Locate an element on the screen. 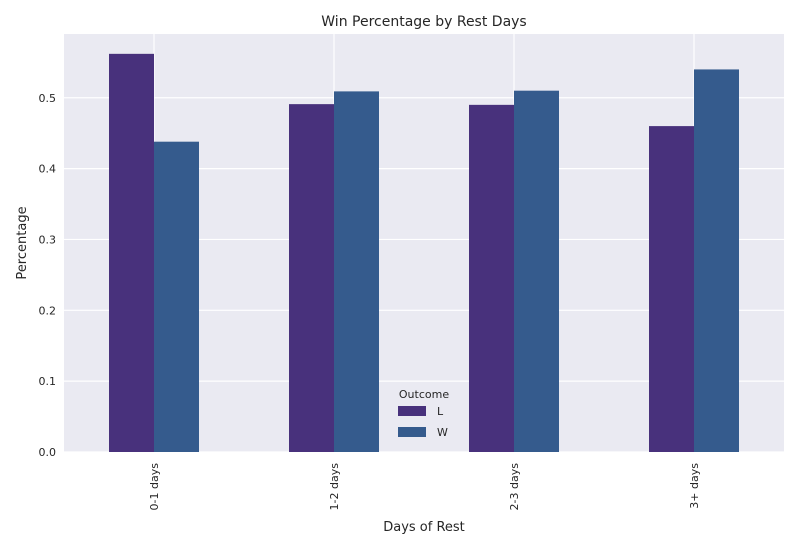  x-axis-label: Days of Rest is located at coordinates (424, 527).